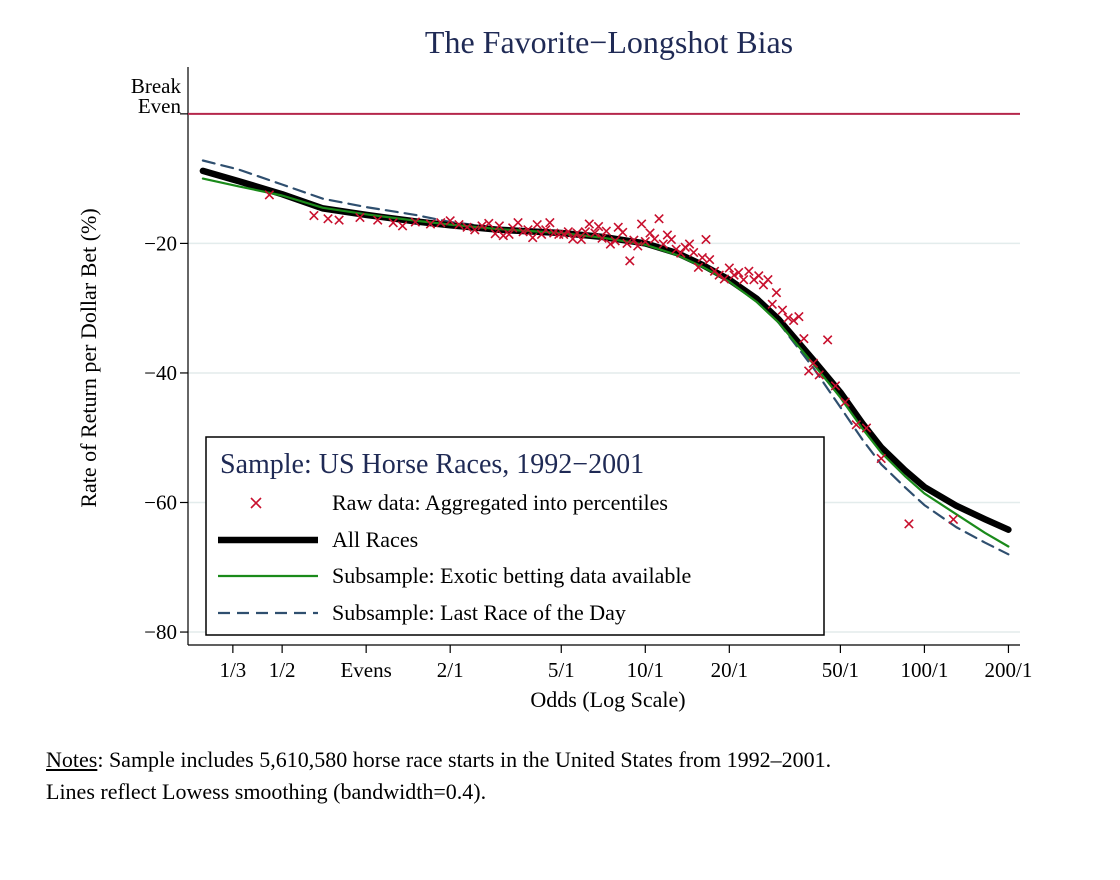 This screenshot has height=880, width=1120. I want to click on x-tick-label: Evens, so click(365, 670).